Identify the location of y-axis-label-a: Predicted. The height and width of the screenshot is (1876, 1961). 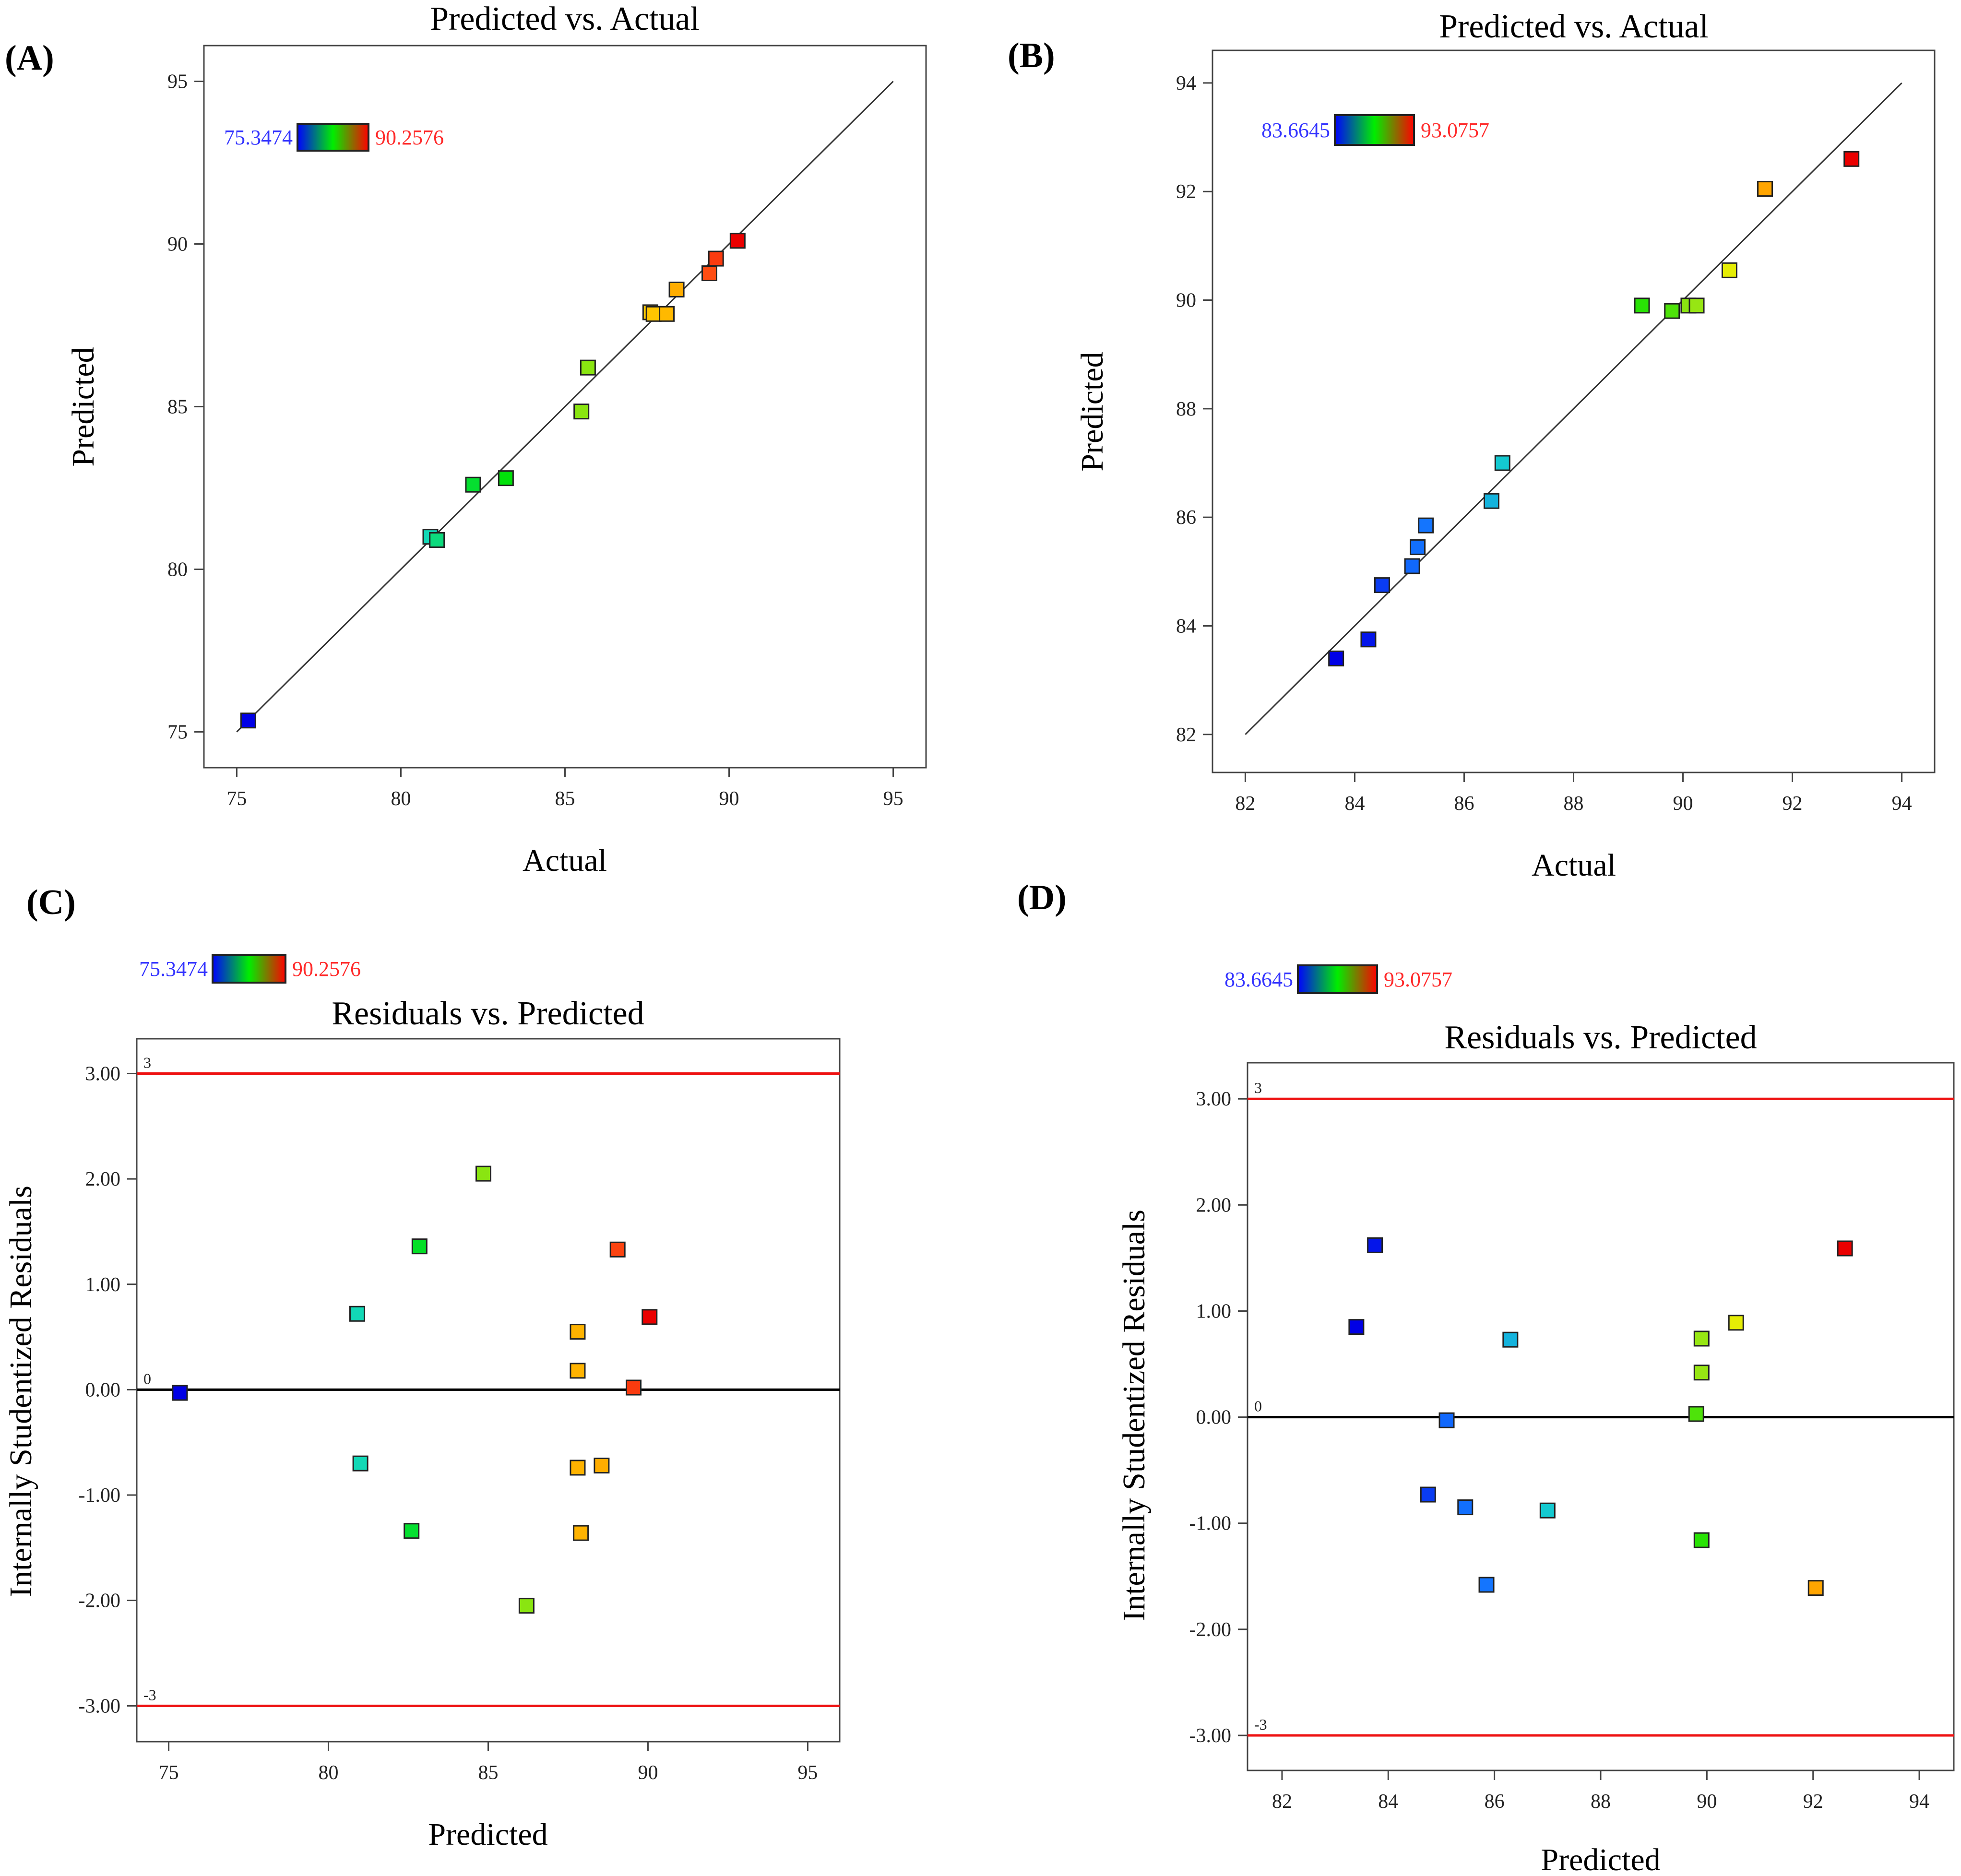
(83, 406).